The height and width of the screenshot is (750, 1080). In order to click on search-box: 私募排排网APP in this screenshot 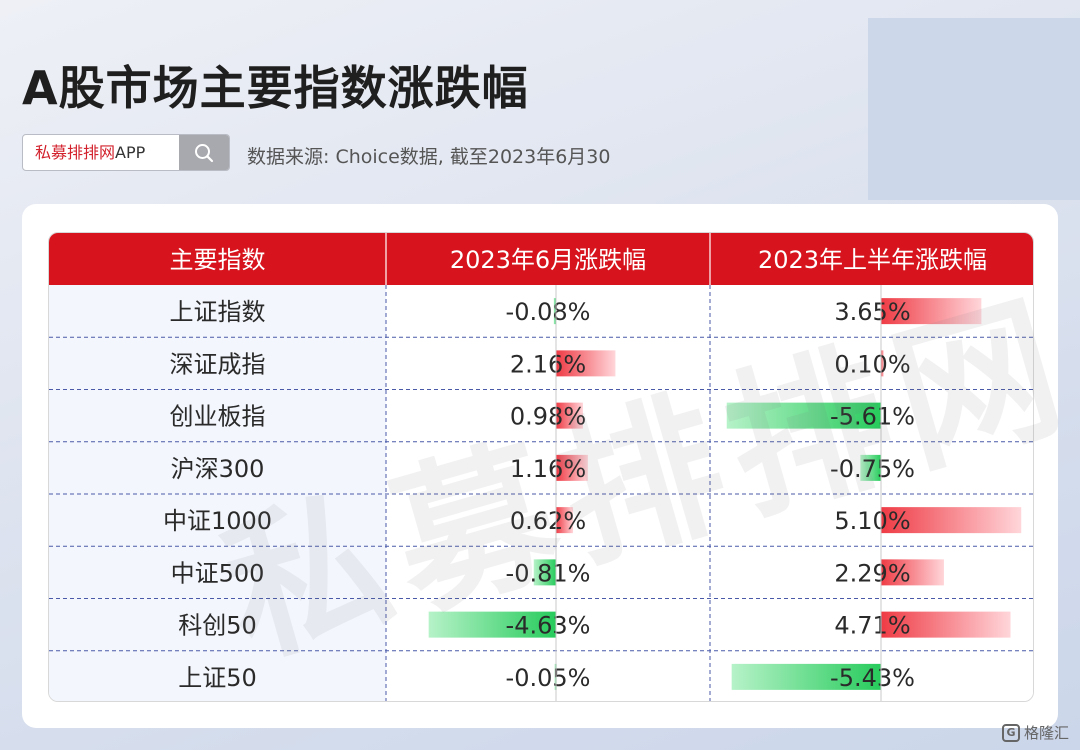, I will do `click(126, 152)`.